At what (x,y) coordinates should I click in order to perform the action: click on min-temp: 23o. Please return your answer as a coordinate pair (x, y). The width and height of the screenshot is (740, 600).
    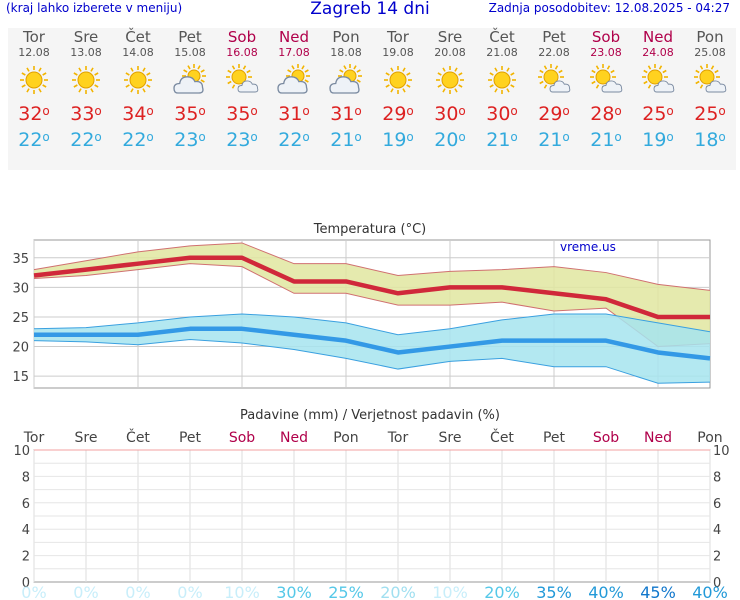
    Looking at the image, I should click on (190, 140).